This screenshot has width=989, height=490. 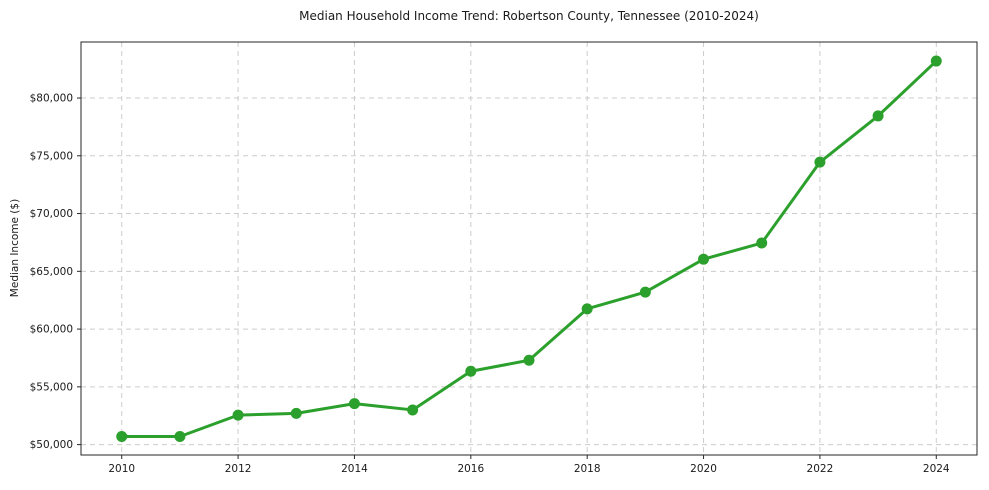 What do you see at coordinates (587, 469) in the screenshot?
I see `x-tick-label: 2018` at bounding box center [587, 469].